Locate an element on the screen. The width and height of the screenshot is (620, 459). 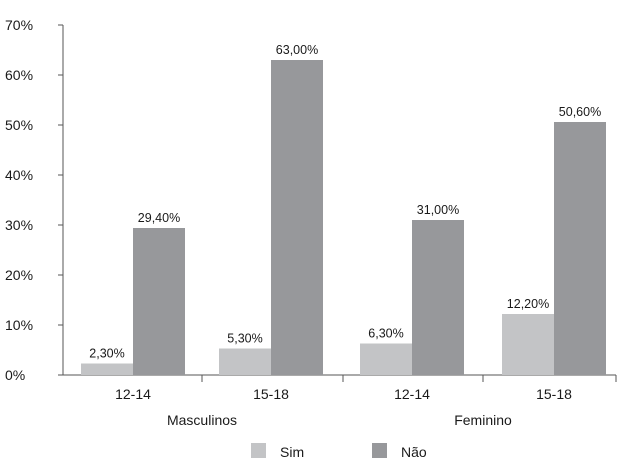
y-tick-label: 50% is located at coordinates (19, 125).